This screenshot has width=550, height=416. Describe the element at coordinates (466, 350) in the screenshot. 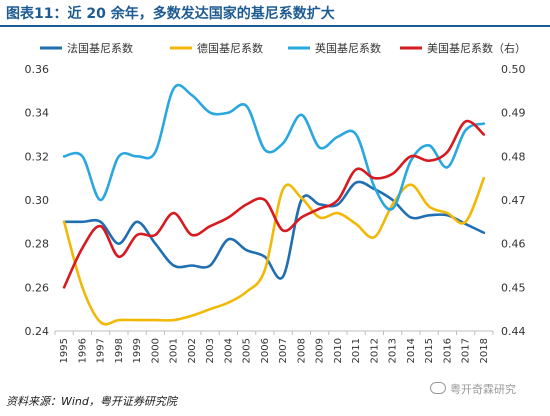

I see `x-tick-label: 2017` at that location.